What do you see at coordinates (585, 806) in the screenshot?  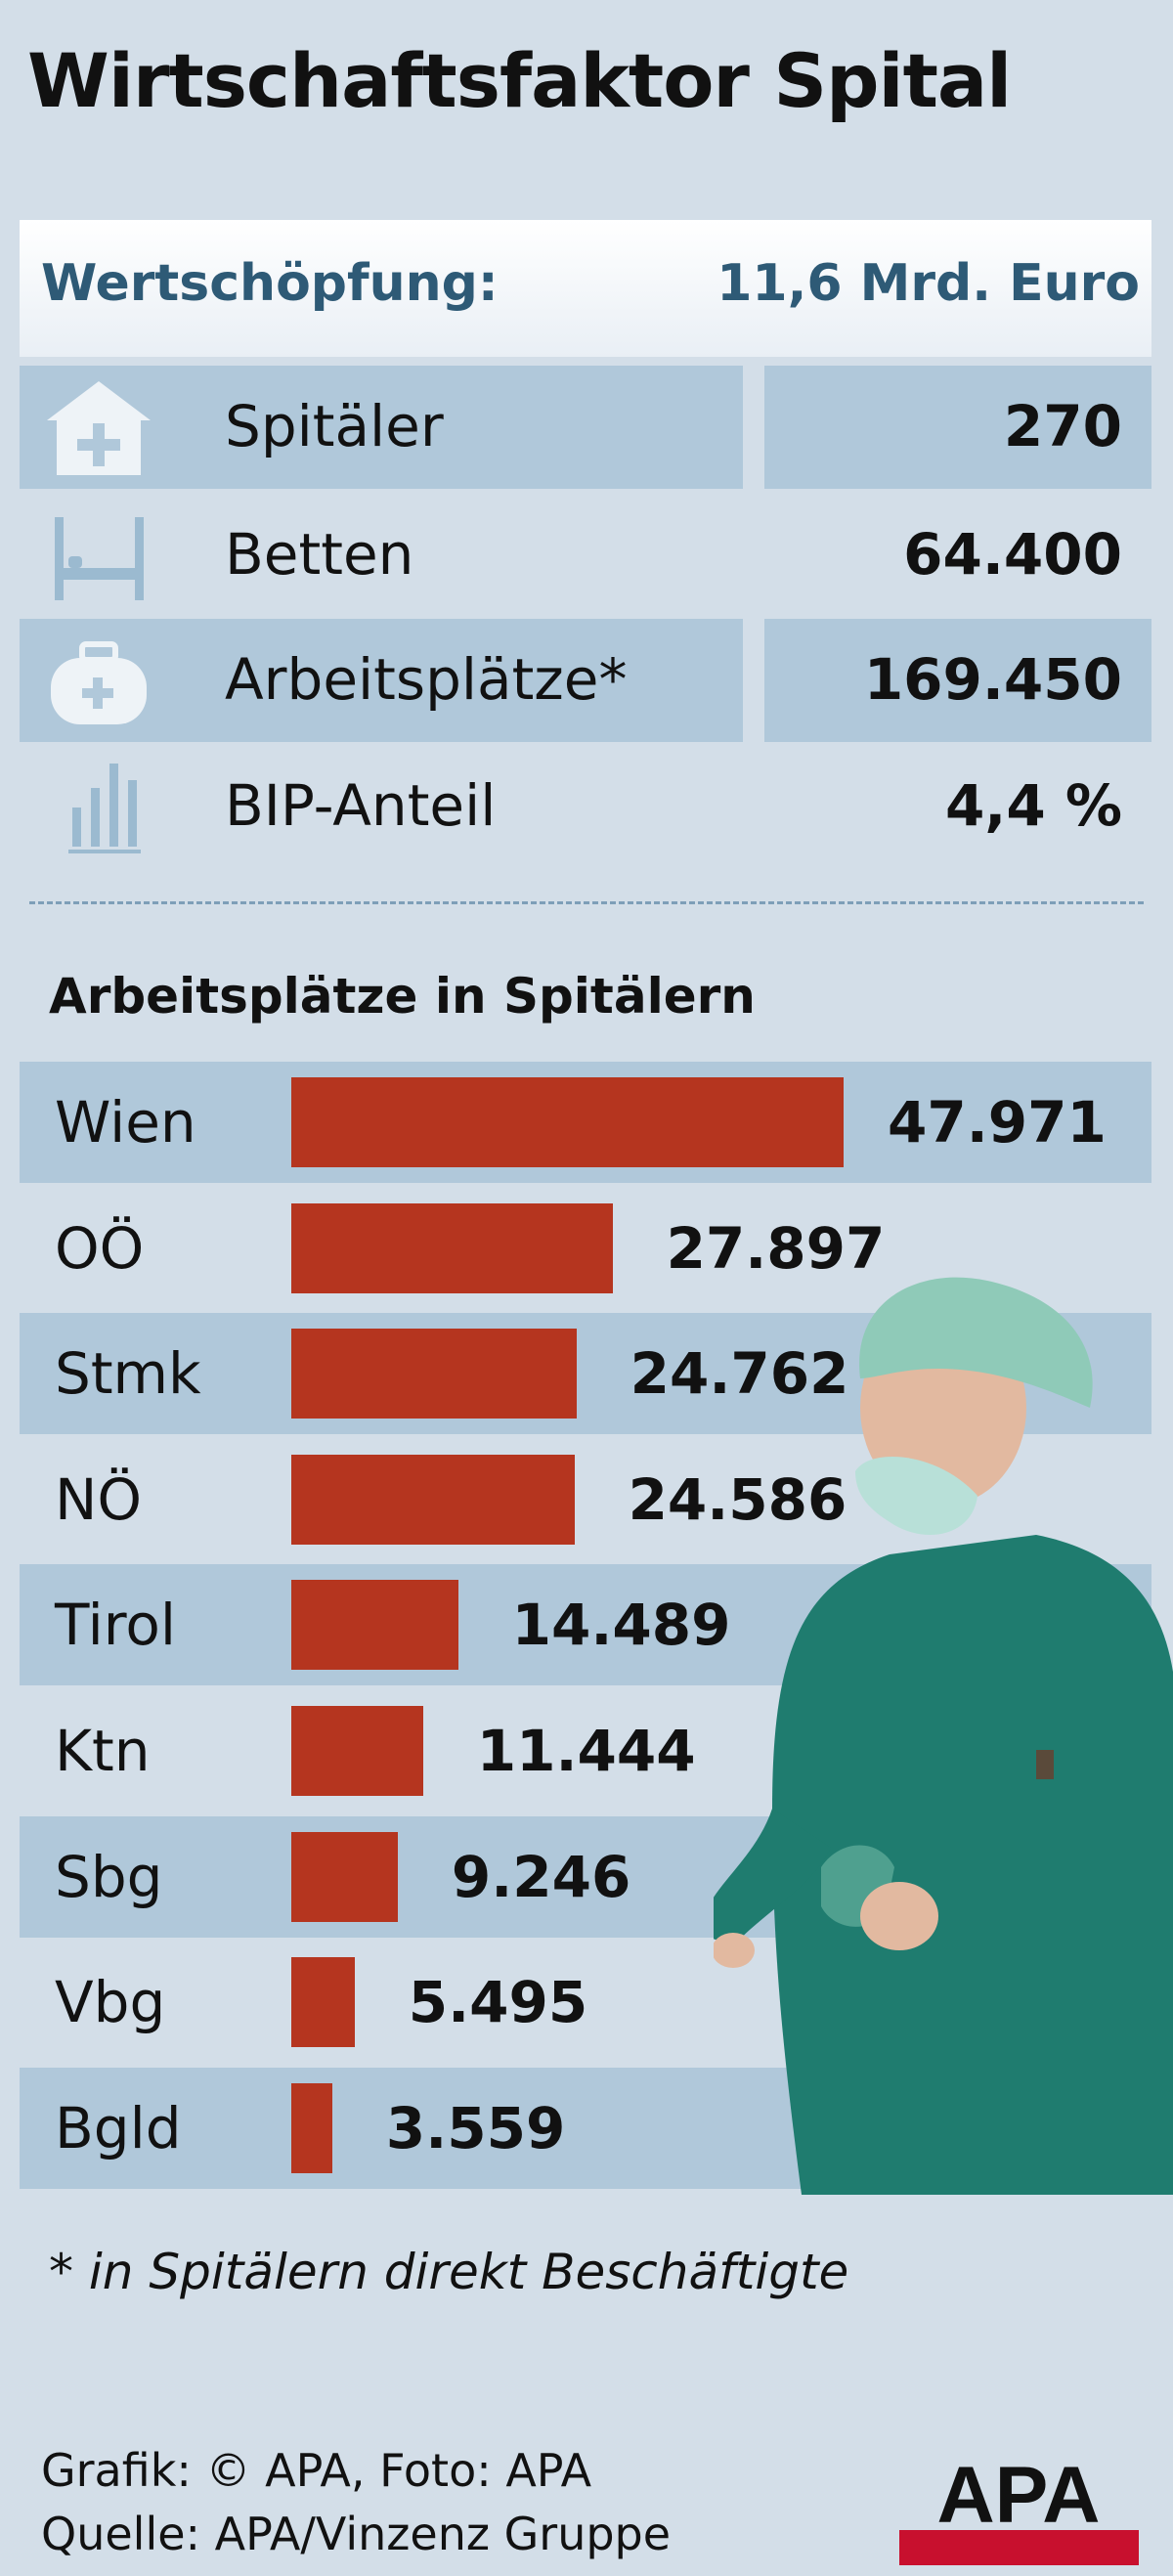 I see `kpi-row-bip: BIP-Anteil 4,4 %` at bounding box center [585, 806].